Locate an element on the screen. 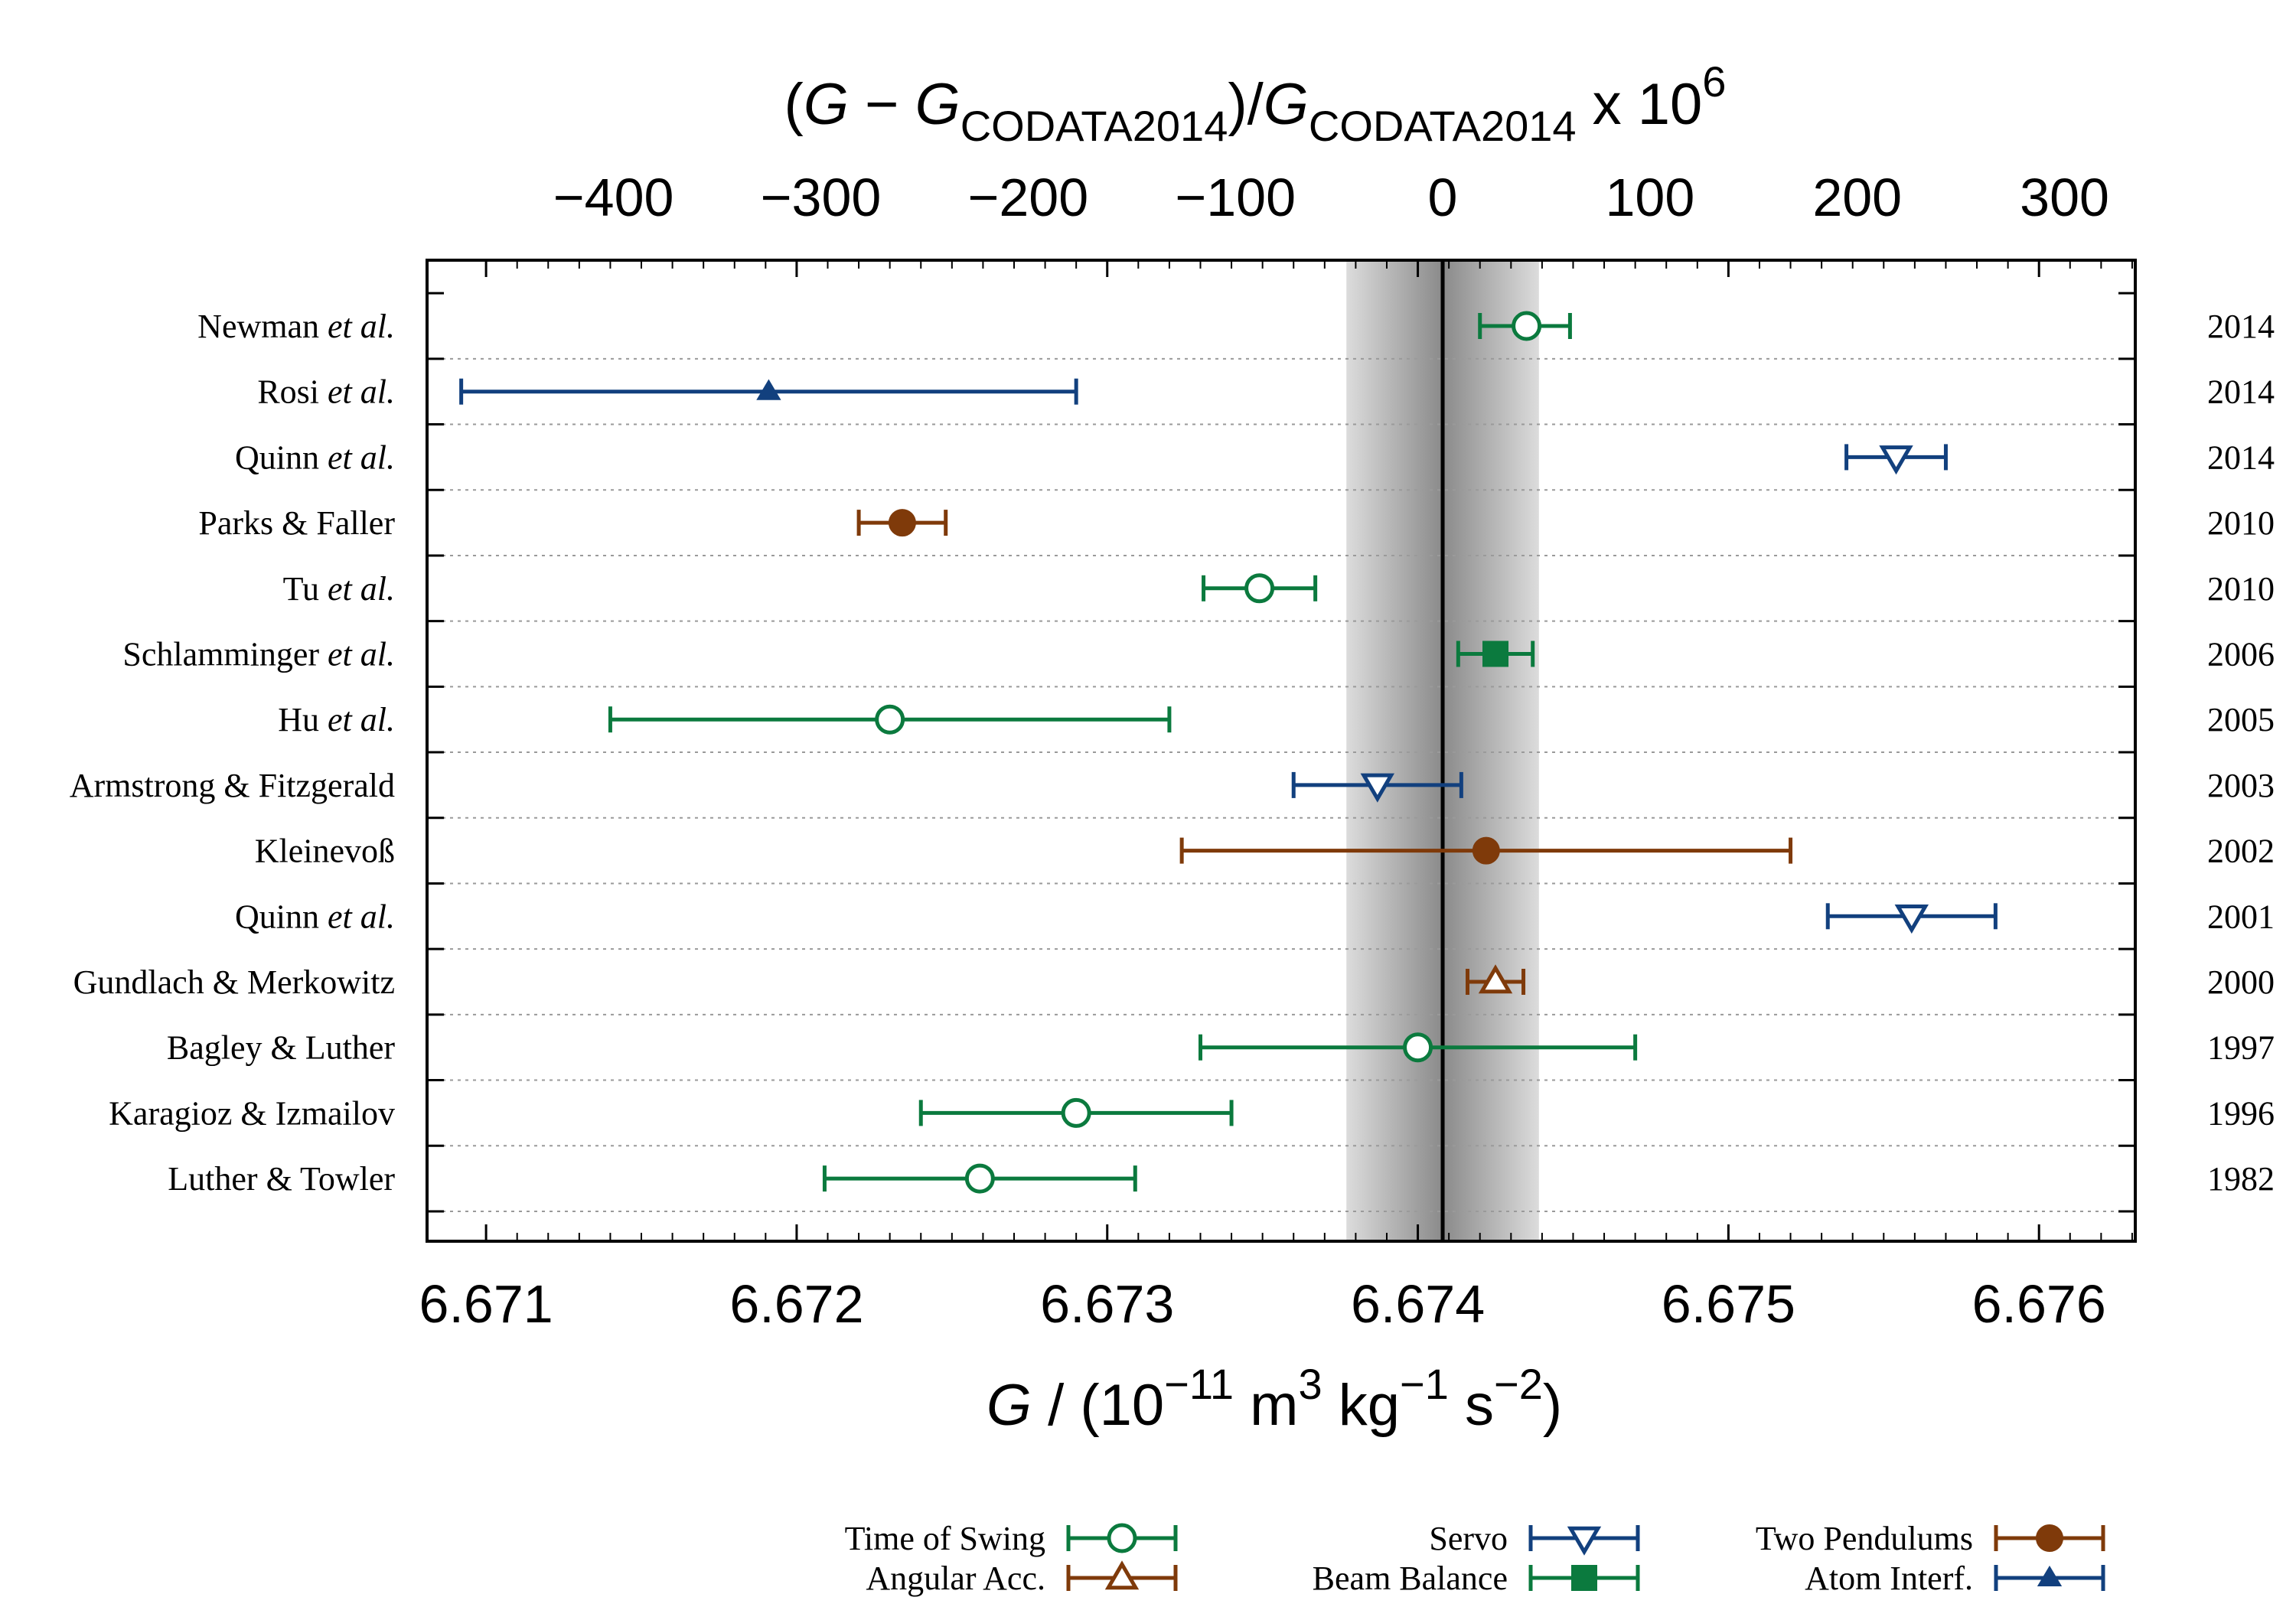 This screenshot has width=2296, height=1607. top-tick-label: −300 is located at coordinates (821, 198).